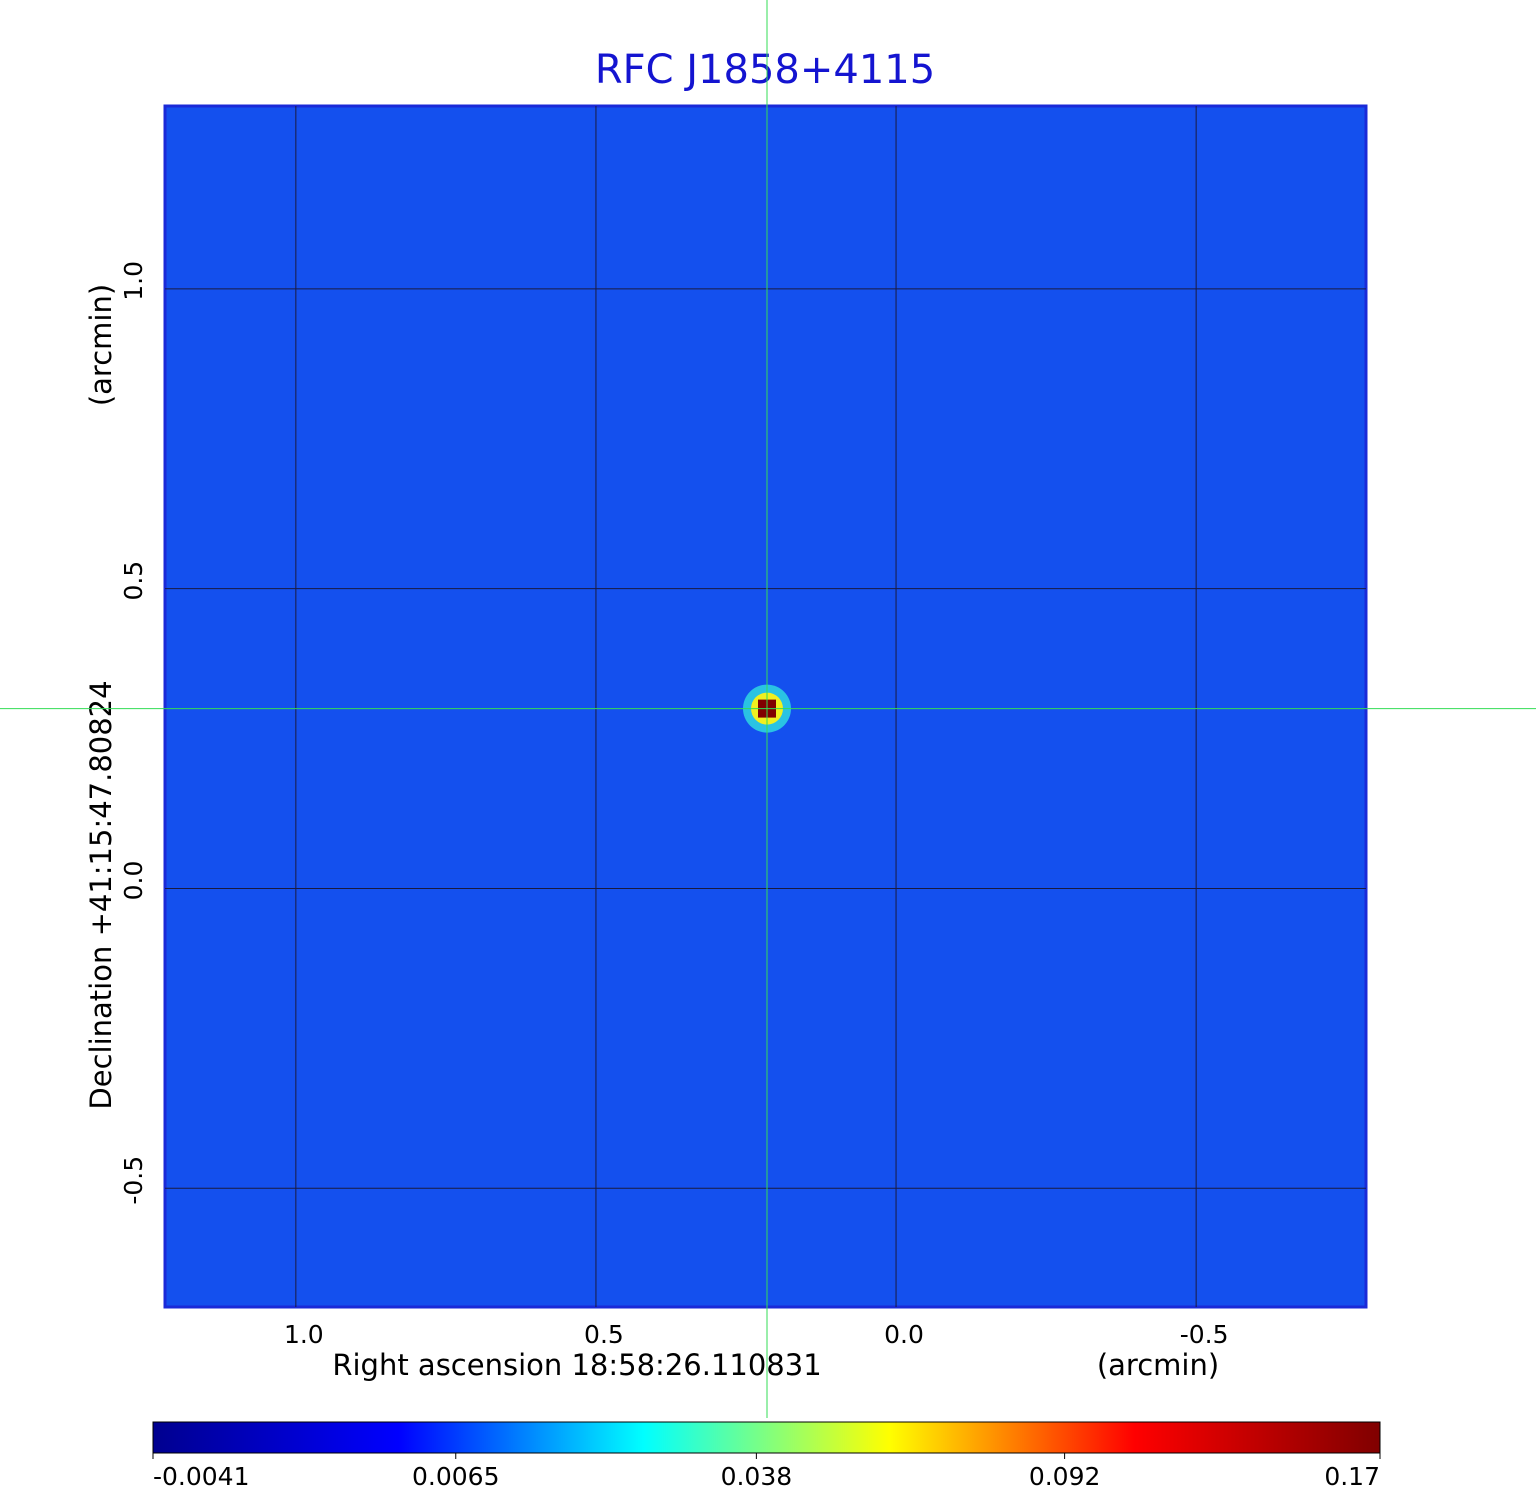 Image resolution: width=1536 pixels, height=1511 pixels. What do you see at coordinates (765, 70) in the screenshot?
I see `chart-title: RFC J1858+4115` at bounding box center [765, 70].